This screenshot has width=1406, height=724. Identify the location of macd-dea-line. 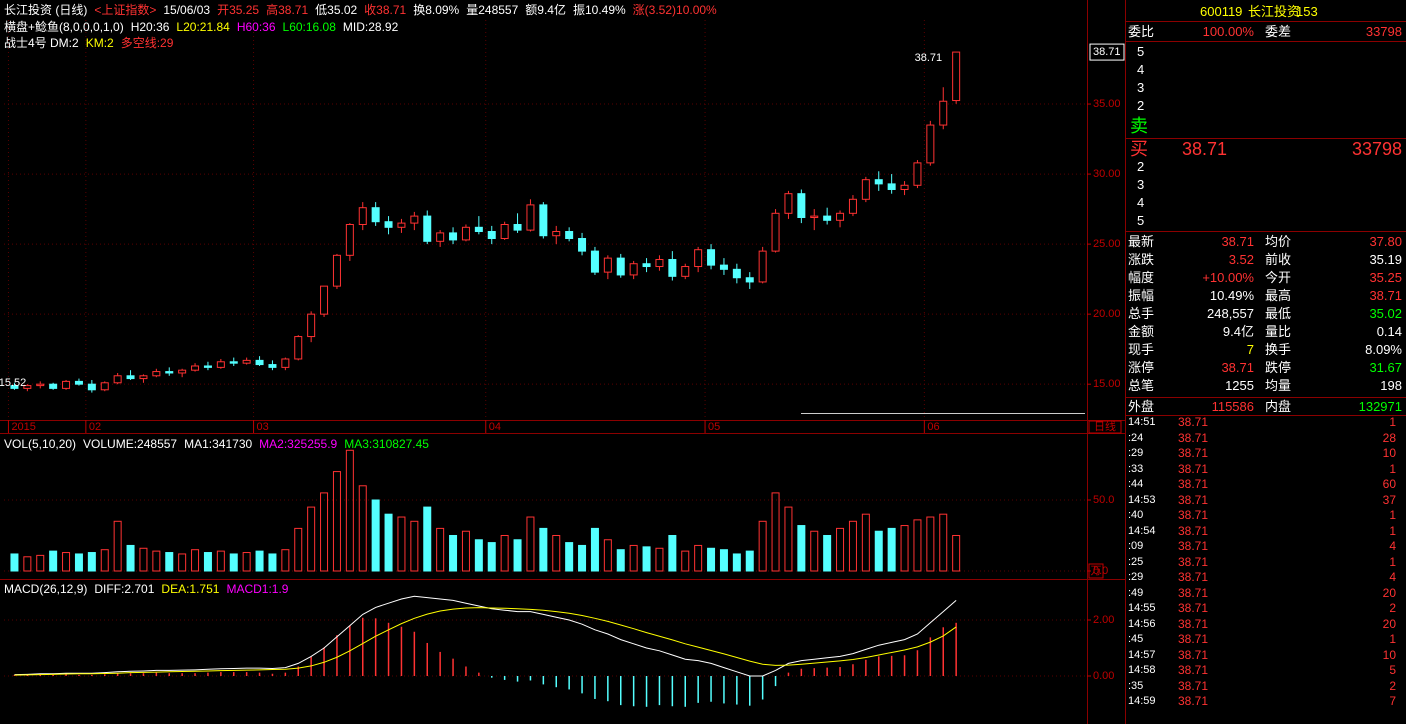
(485, 641).